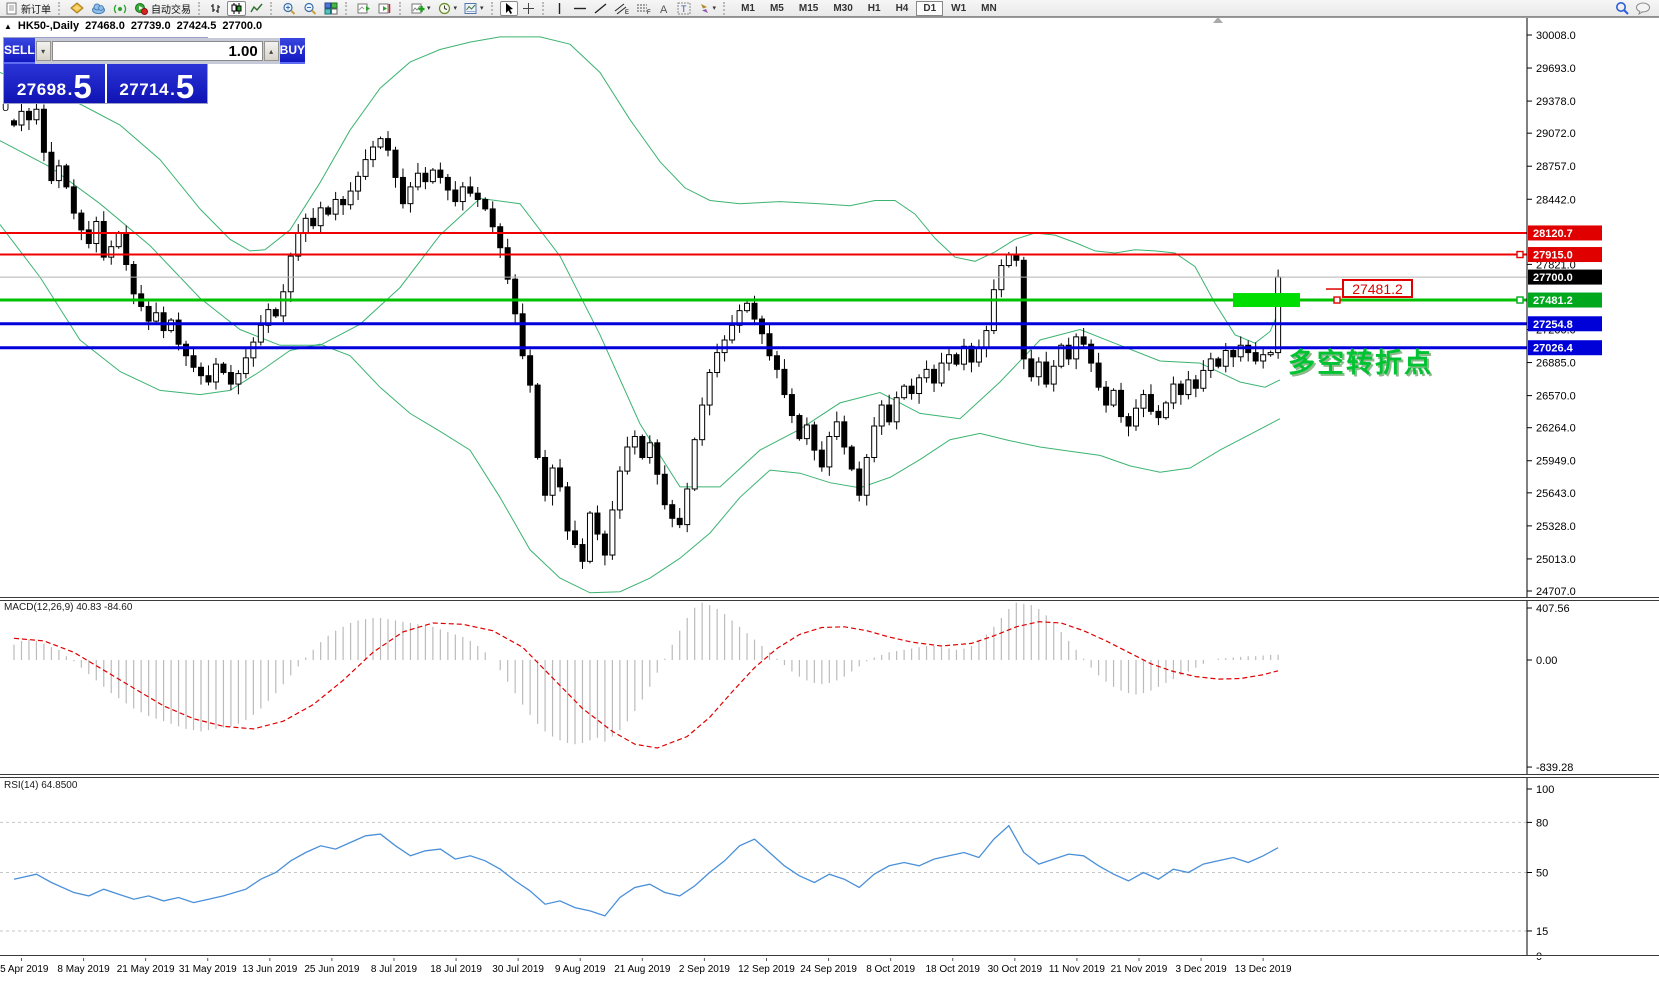 The height and width of the screenshot is (983, 1659). Describe the element at coordinates (385, 8) in the screenshot. I see `chart-shift-button` at that location.